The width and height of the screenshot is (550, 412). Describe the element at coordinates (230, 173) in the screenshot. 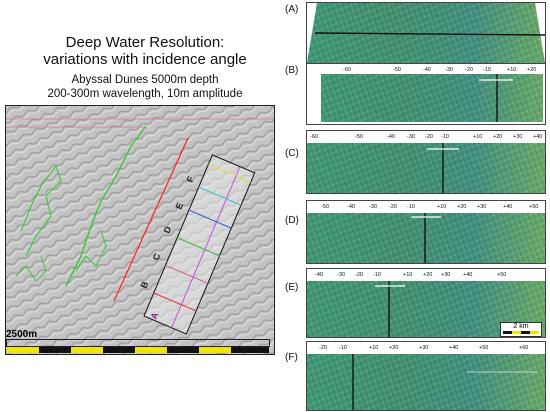

I see `strip-f-line` at that location.